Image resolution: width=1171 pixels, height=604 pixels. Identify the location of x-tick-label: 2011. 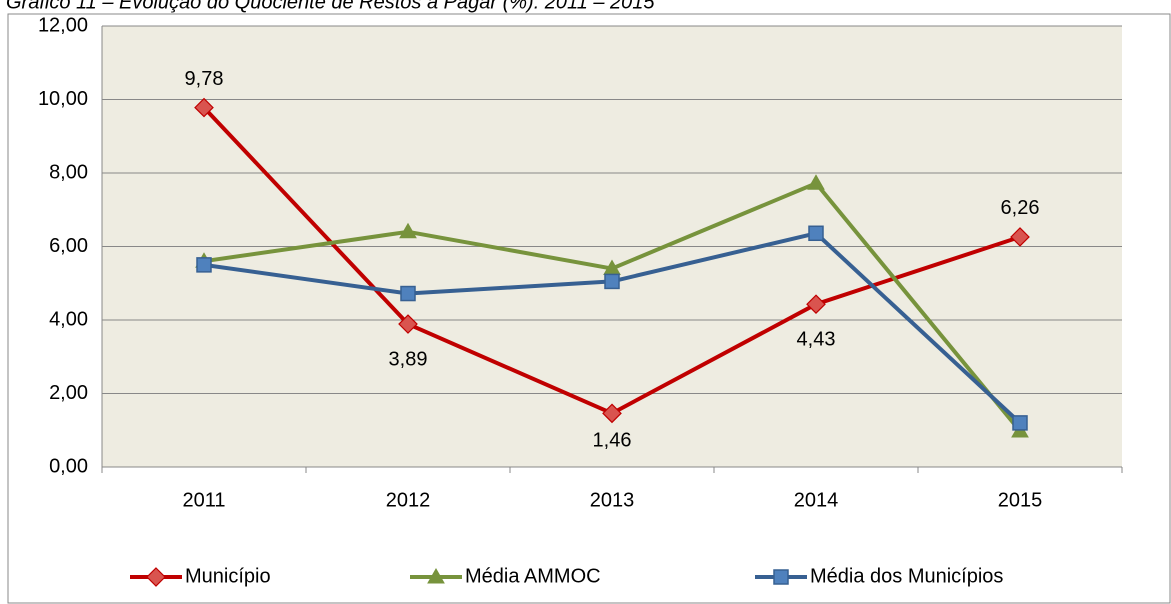
(203, 500).